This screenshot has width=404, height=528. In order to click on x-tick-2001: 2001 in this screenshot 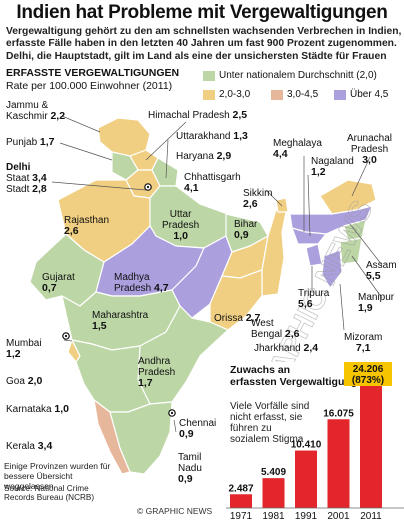, I will do `click(338, 516)`.